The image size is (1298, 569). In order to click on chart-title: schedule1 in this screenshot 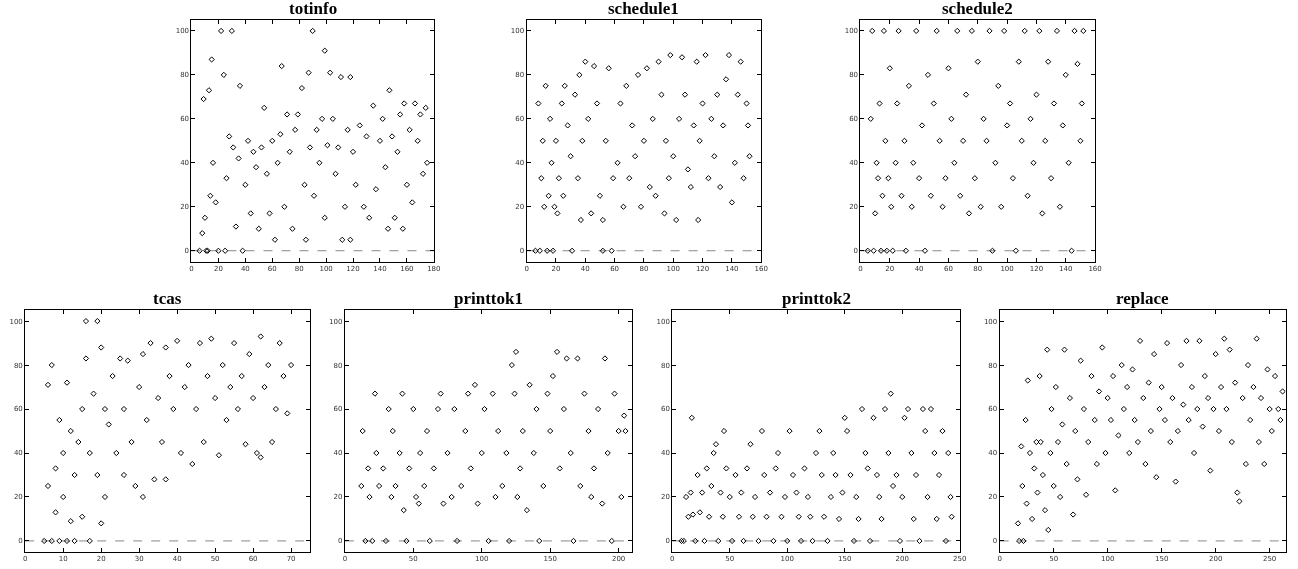, I will do `click(643, 9)`.